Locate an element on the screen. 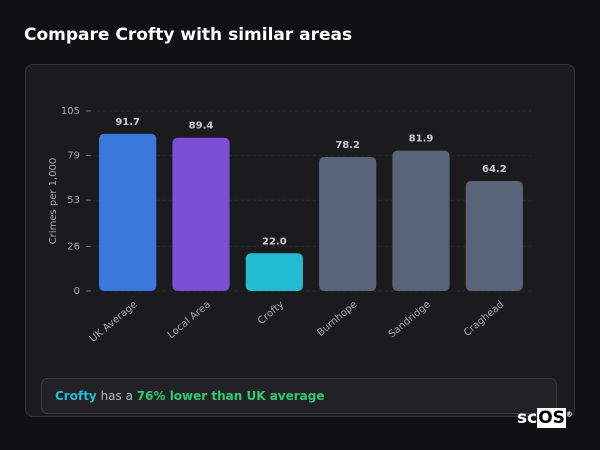  x-tick-label: Sandridge is located at coordinates (410, 319).